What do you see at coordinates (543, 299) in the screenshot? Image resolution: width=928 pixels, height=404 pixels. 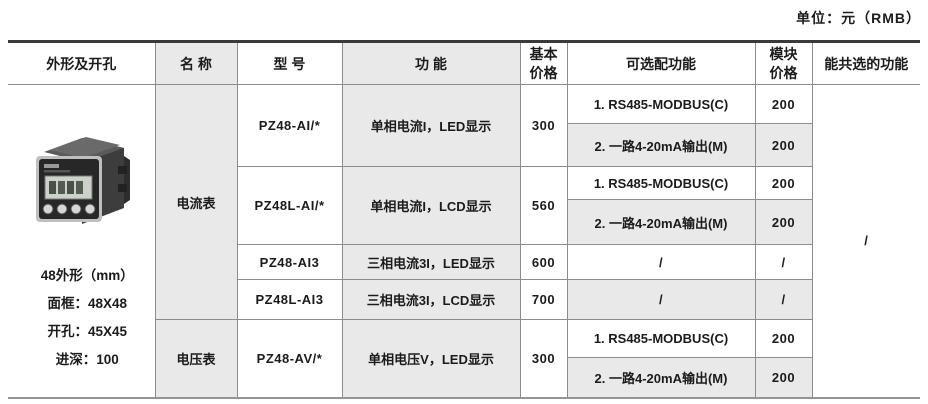 I see `base-price-pz48l-ai3: 700` at bounding box center [543, 299].